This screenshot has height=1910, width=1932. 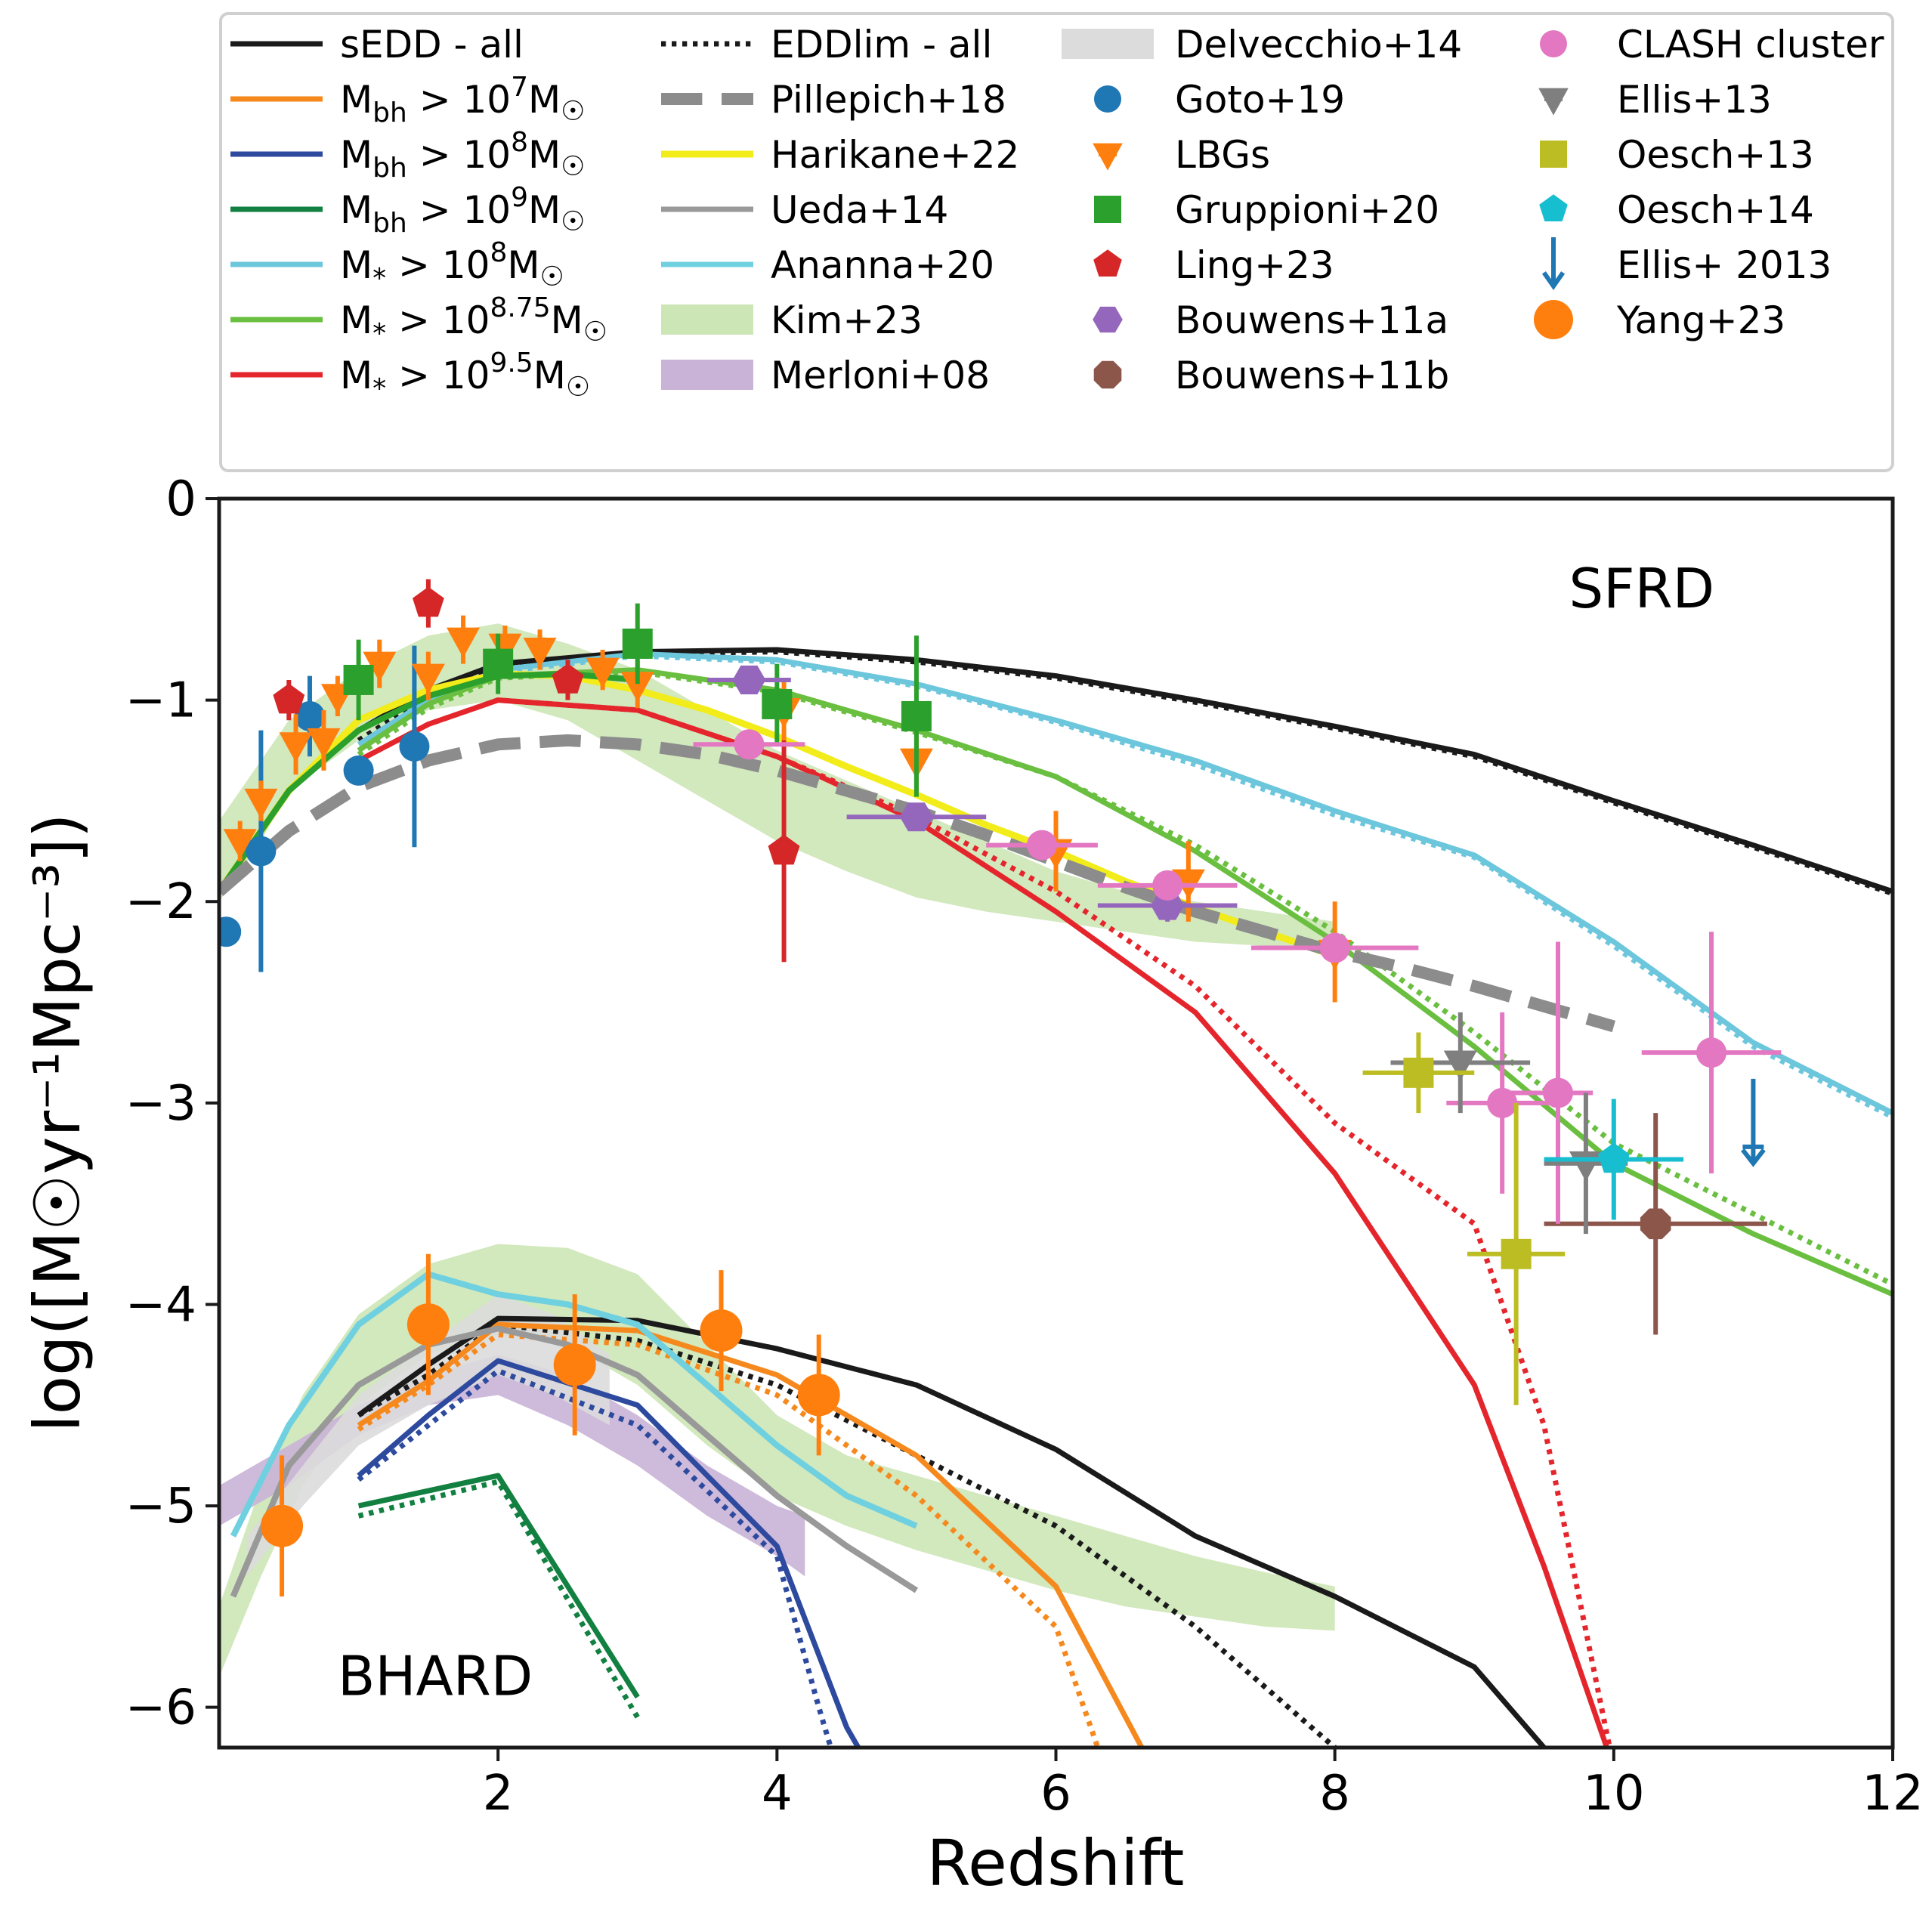 I want to click on series-sedd-all-bhard, so click(x=952, y=1531).